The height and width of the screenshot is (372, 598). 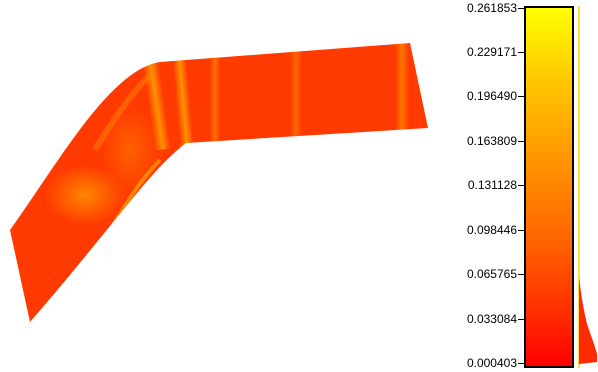 What do you see at coordinates (492, 185) in the screenshot?
I see `colorbar-tick-label: 0.131128` at bounding box center [492, 185].